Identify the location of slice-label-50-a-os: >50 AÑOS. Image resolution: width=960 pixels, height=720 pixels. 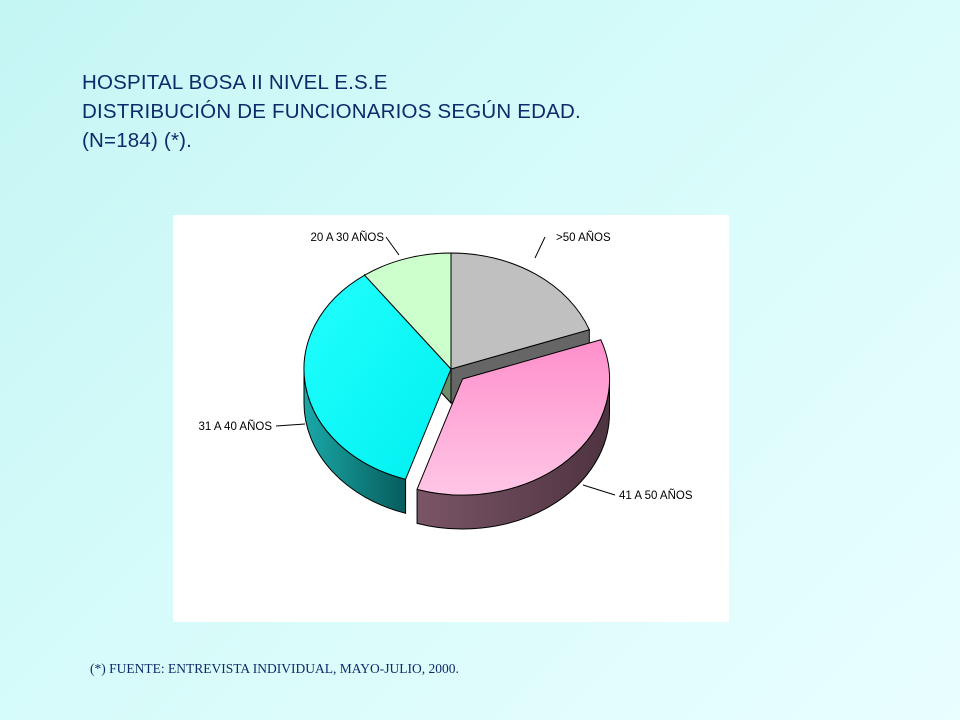
(583, 237).